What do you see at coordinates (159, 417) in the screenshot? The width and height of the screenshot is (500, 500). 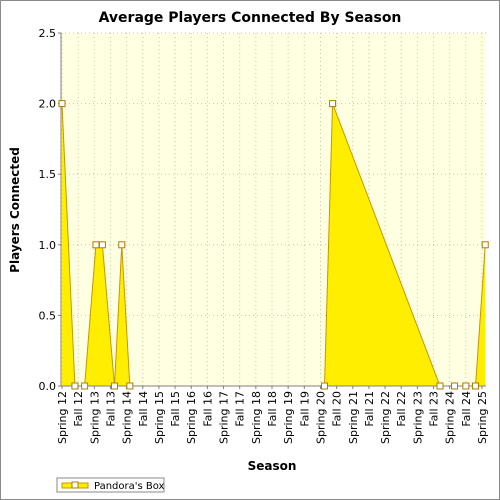 I see `x-tick-label: Spring 15` at bounding box center [159, 417].